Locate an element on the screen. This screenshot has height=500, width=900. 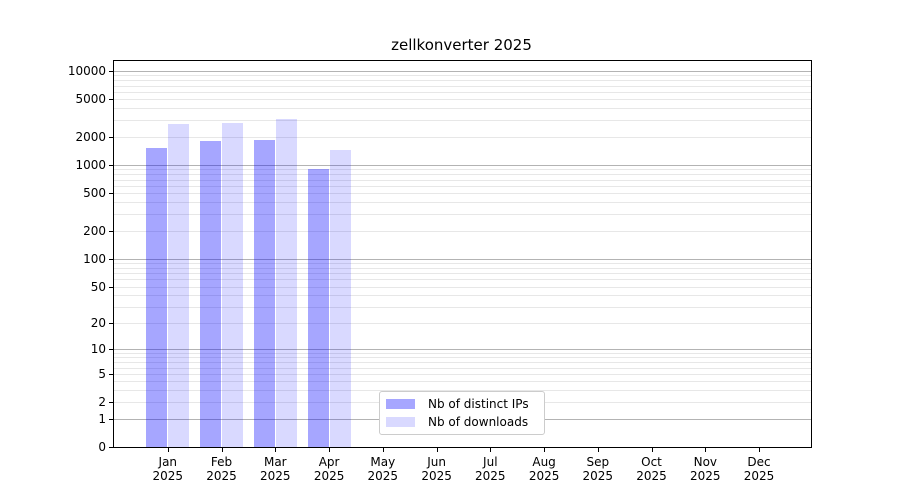
y-tick-label-200: 200 is located at coordinates (94, 230).